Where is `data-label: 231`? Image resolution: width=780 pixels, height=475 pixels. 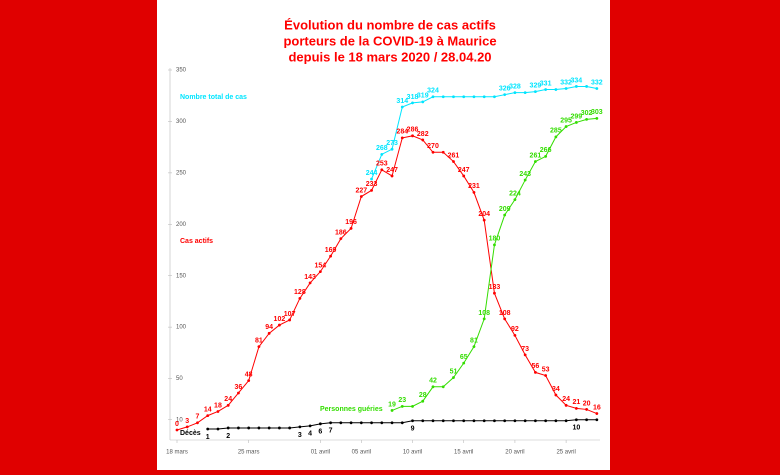 data-label: 231 is located at coordinates (474, 186).